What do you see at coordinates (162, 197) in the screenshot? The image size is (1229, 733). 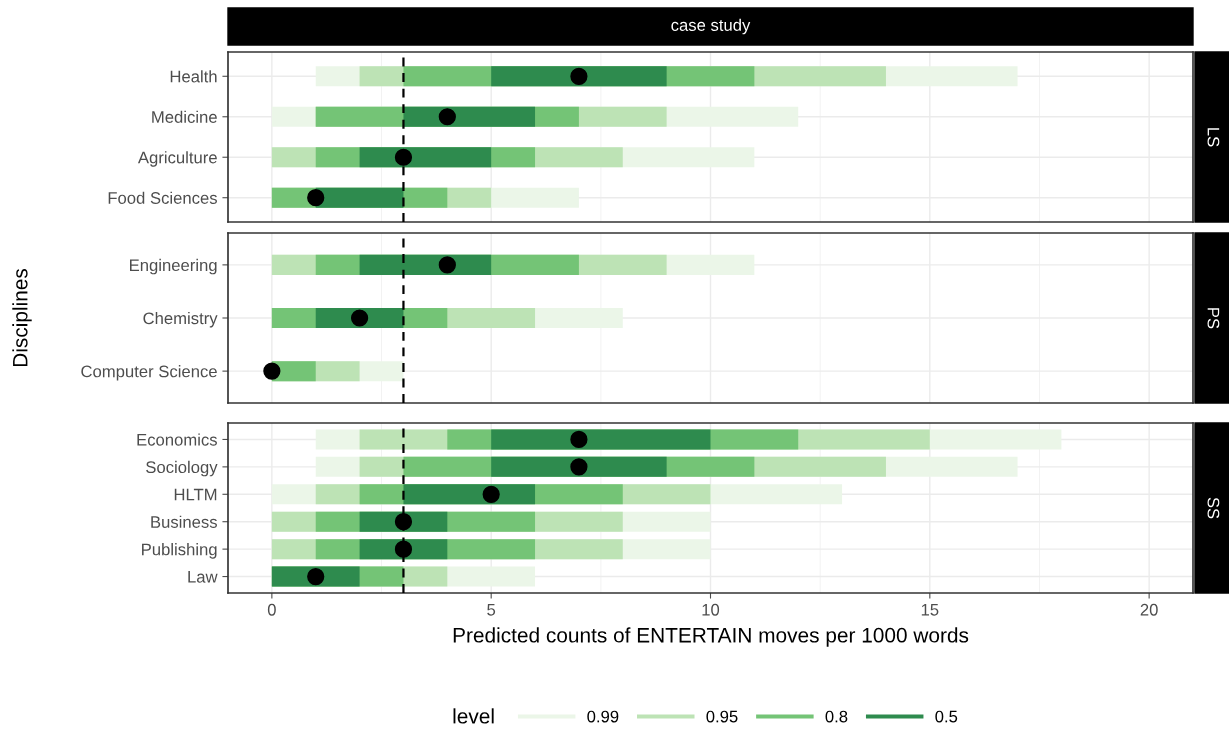 I see `y-tick-label: Food Sciences` at bounding box center [162, 197].